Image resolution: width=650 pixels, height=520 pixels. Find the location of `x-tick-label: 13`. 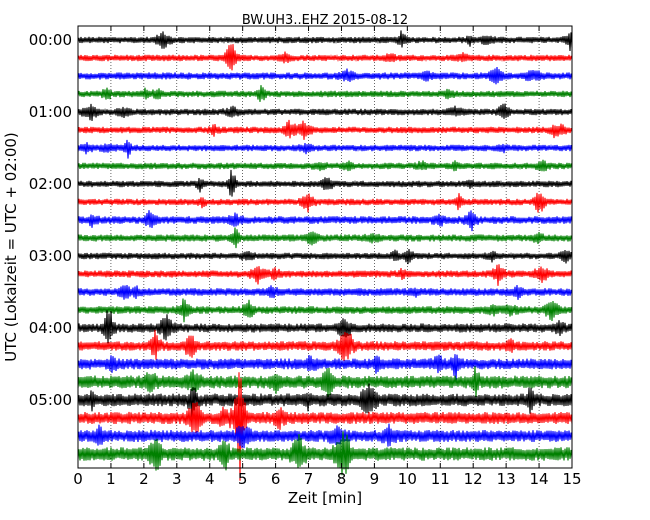

x-tick-label: 13 is located at coordinates (506, 479).